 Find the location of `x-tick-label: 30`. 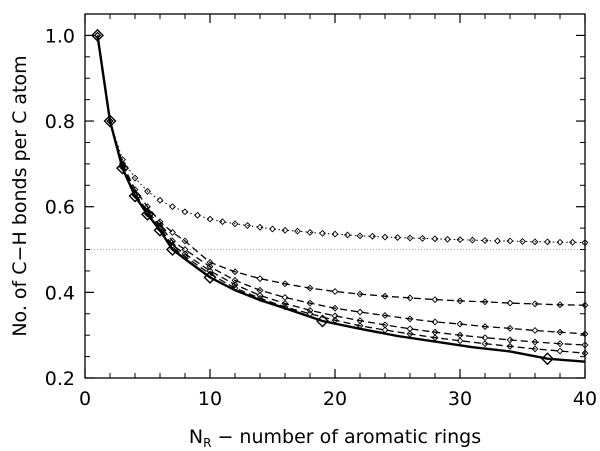

x-tick-label: 30 is located at coordinates (460, 399).